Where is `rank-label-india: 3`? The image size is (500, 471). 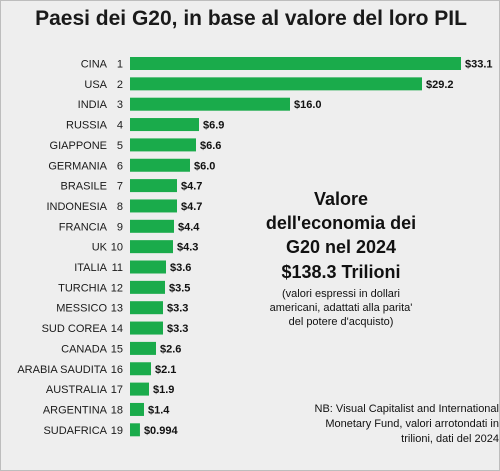 rank-label-india: 3 is located at coordinates (120, 105).